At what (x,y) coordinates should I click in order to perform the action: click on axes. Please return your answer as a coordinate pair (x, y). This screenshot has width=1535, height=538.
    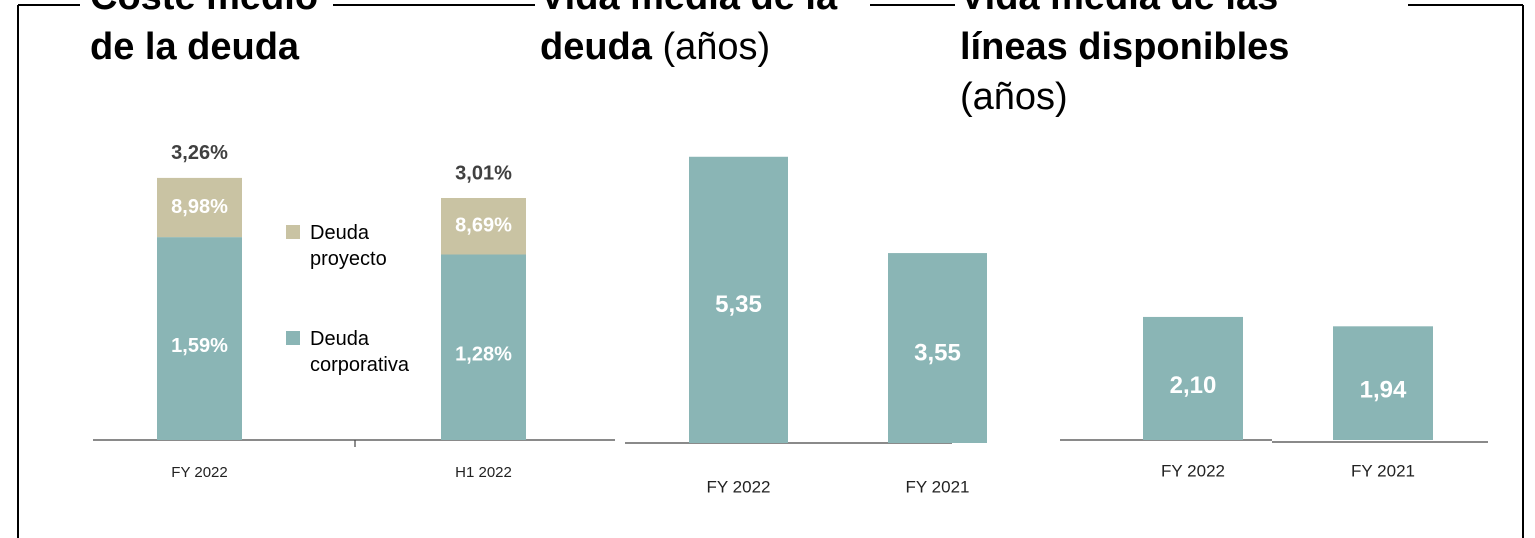
    Looking at the image, I should click on (790, 443).